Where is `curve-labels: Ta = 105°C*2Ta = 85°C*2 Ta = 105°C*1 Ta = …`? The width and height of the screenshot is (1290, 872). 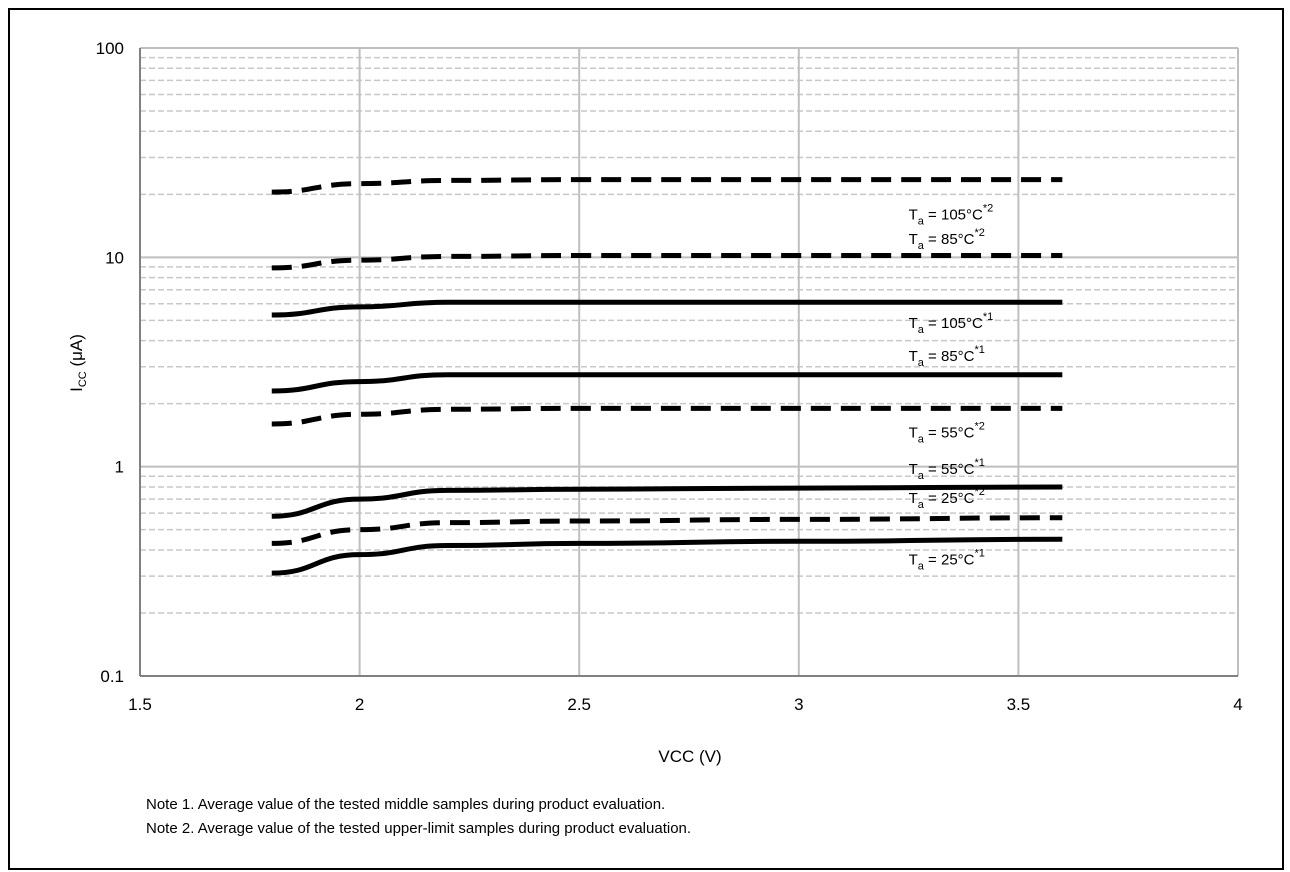
curve-labels: Ta = 105°C*2Ta = 85°C*2 Ta = 105°C*1 Ta = … is located at coordinates (951, 387).